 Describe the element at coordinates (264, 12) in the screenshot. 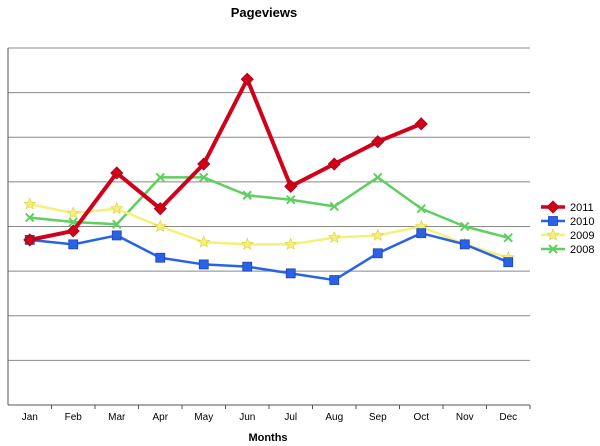

I see `chart-title: Pageviews` at that location.